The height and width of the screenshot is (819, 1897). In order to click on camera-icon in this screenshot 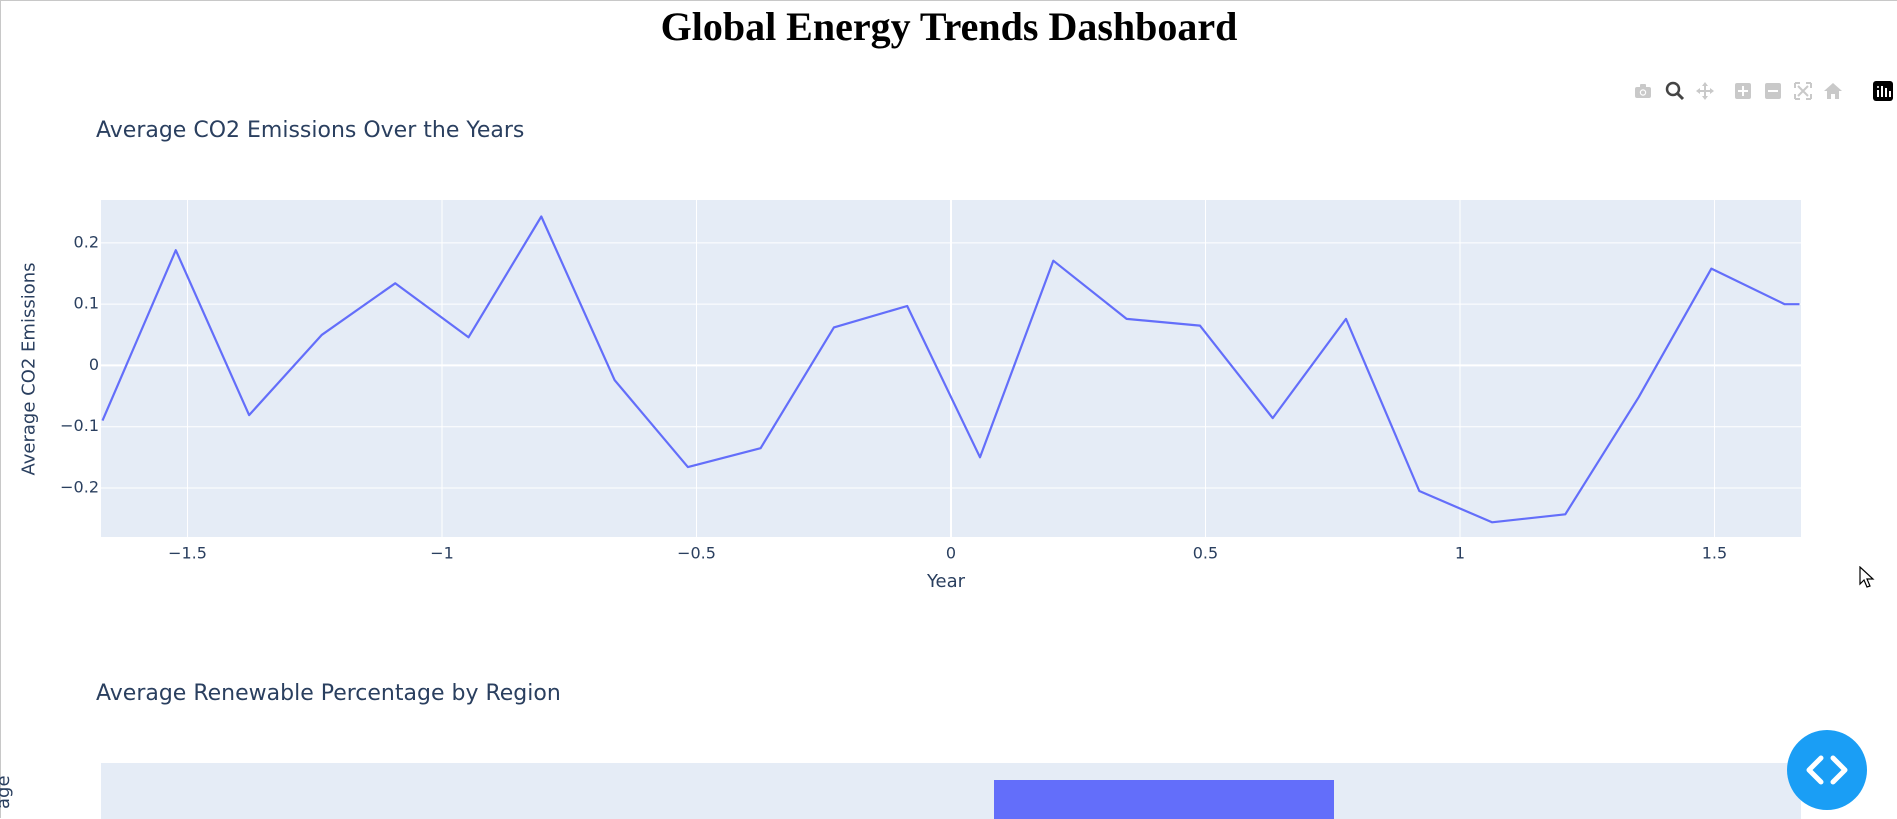, I will do `click(1643, 91)`.